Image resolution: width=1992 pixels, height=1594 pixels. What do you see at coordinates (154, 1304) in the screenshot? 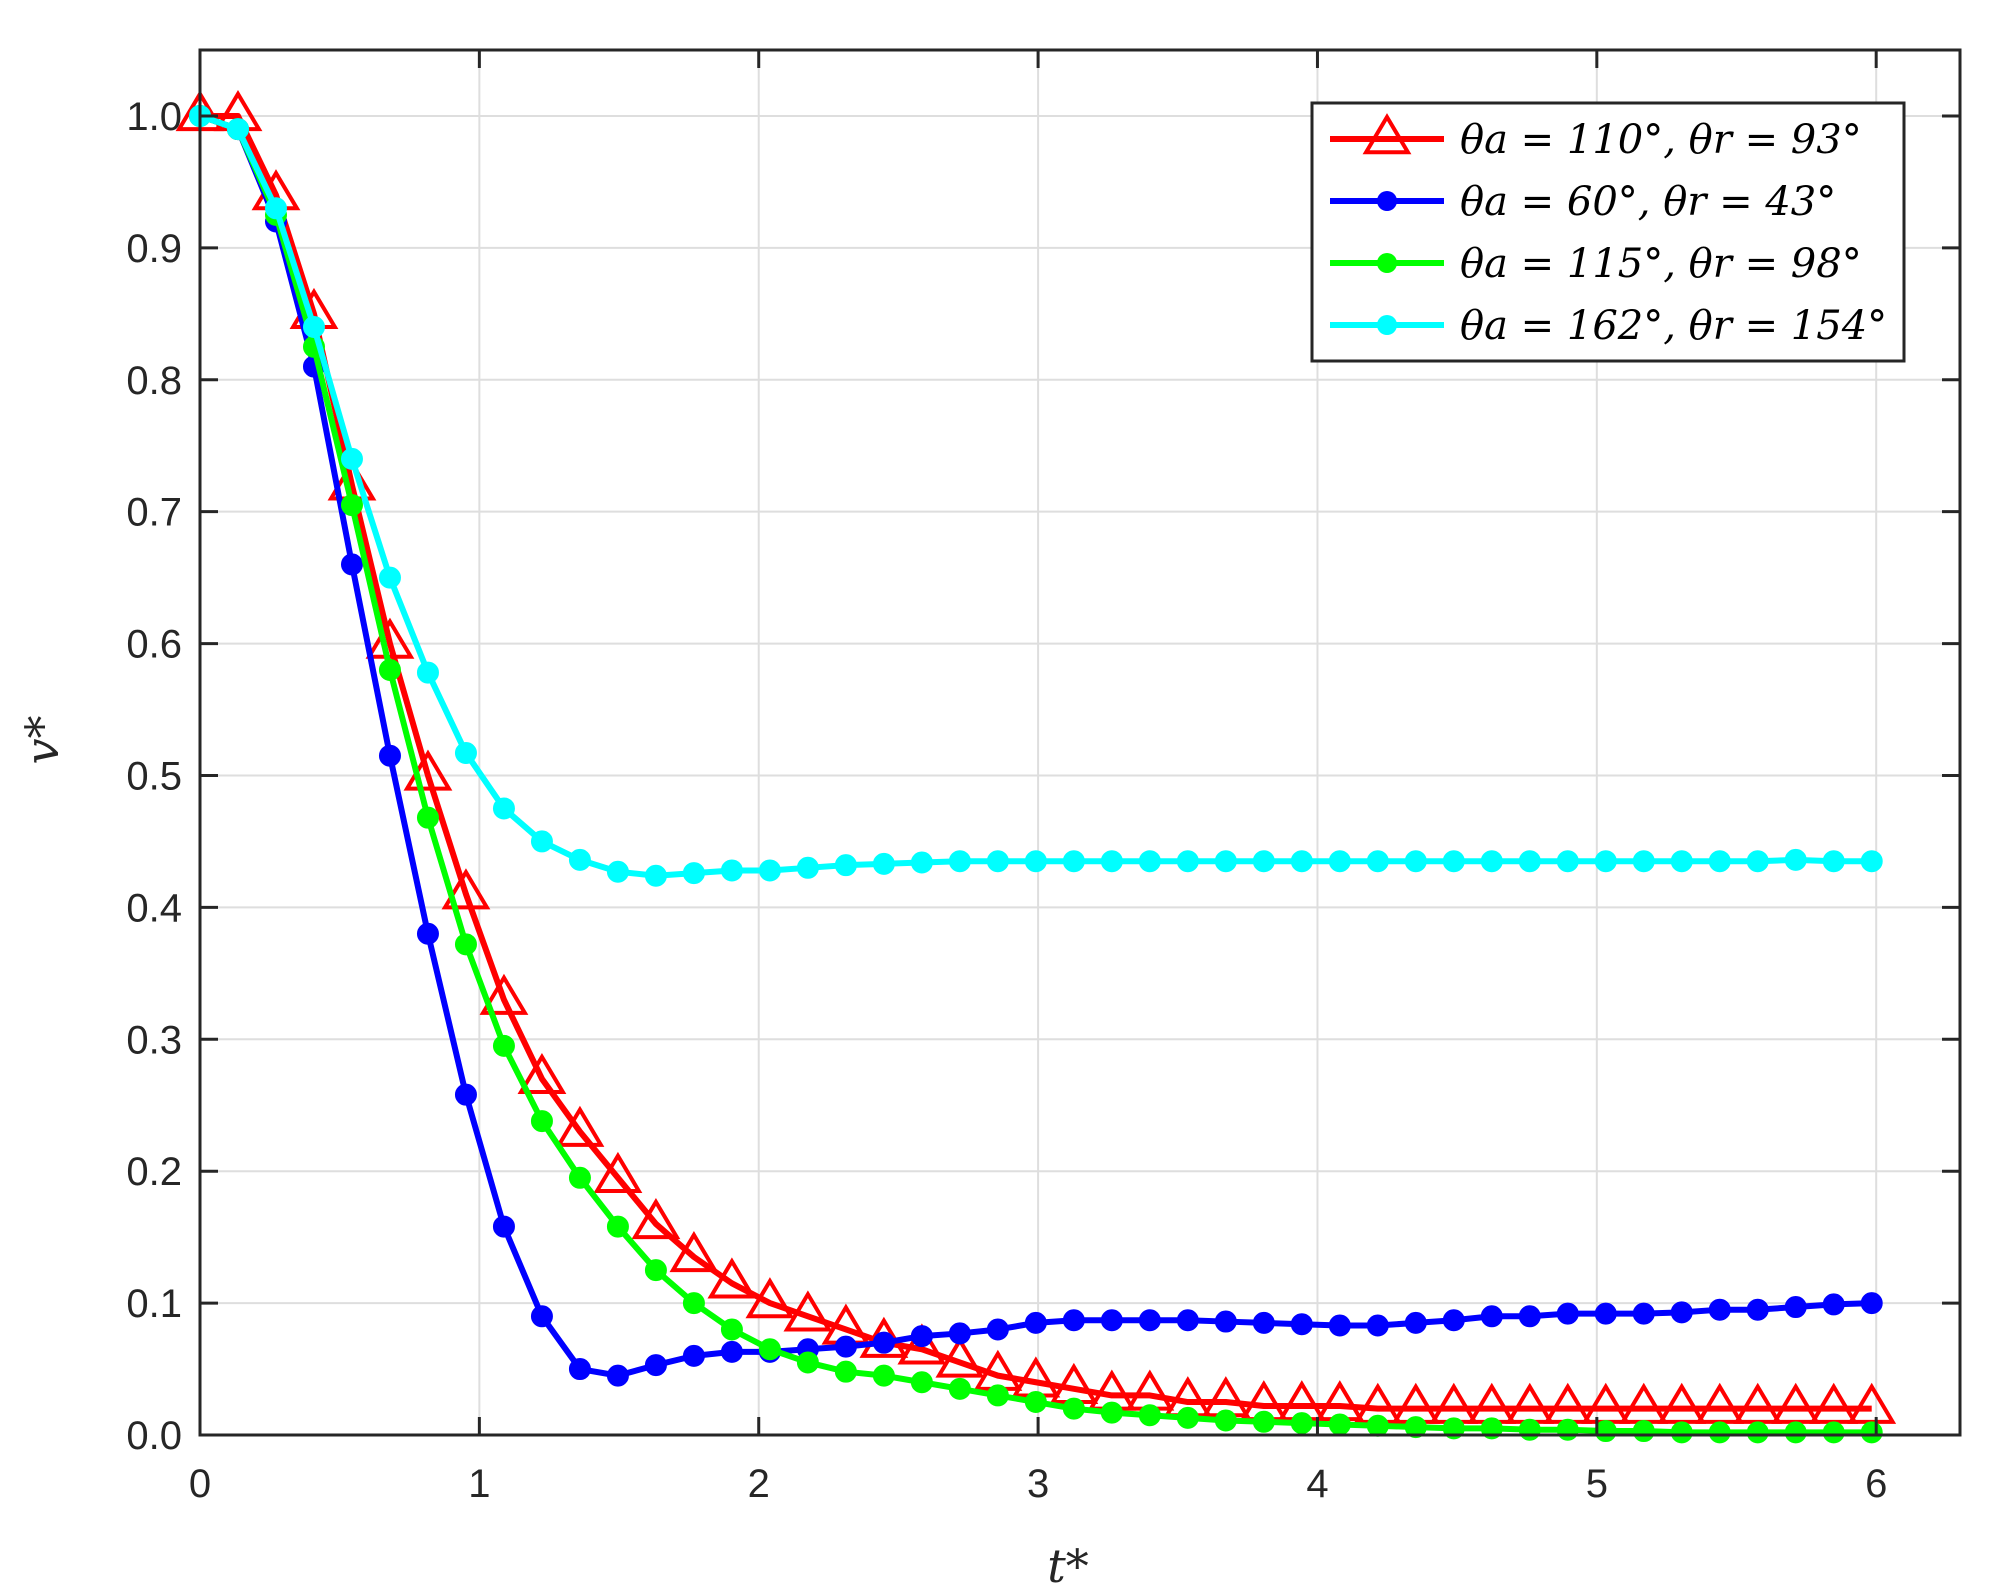
I see `y-tick-label: 0.1` at bounding box center [154, 1304].